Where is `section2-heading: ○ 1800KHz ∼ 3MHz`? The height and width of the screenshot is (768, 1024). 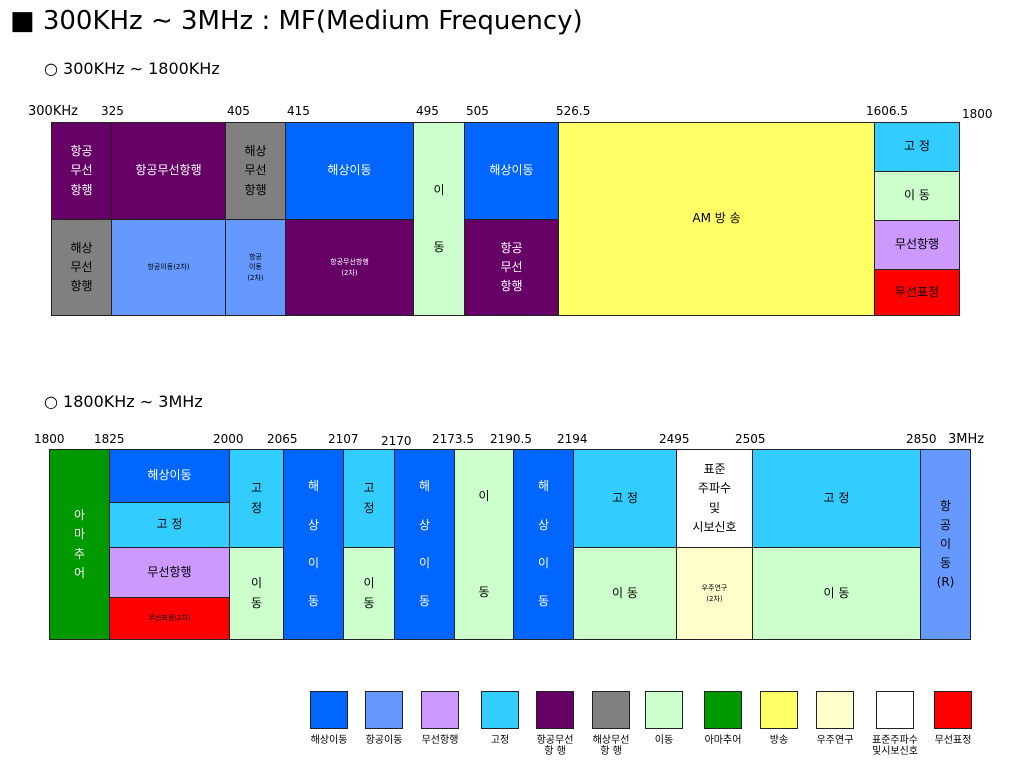 section2-heading: ○ 1800KHz ∼ 3MHz is located at coordinates (123, 401).